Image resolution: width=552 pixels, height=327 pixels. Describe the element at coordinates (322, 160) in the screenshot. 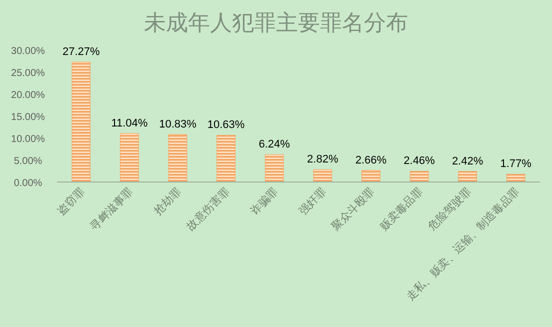

I see `data-label: 2.82%` at that location.